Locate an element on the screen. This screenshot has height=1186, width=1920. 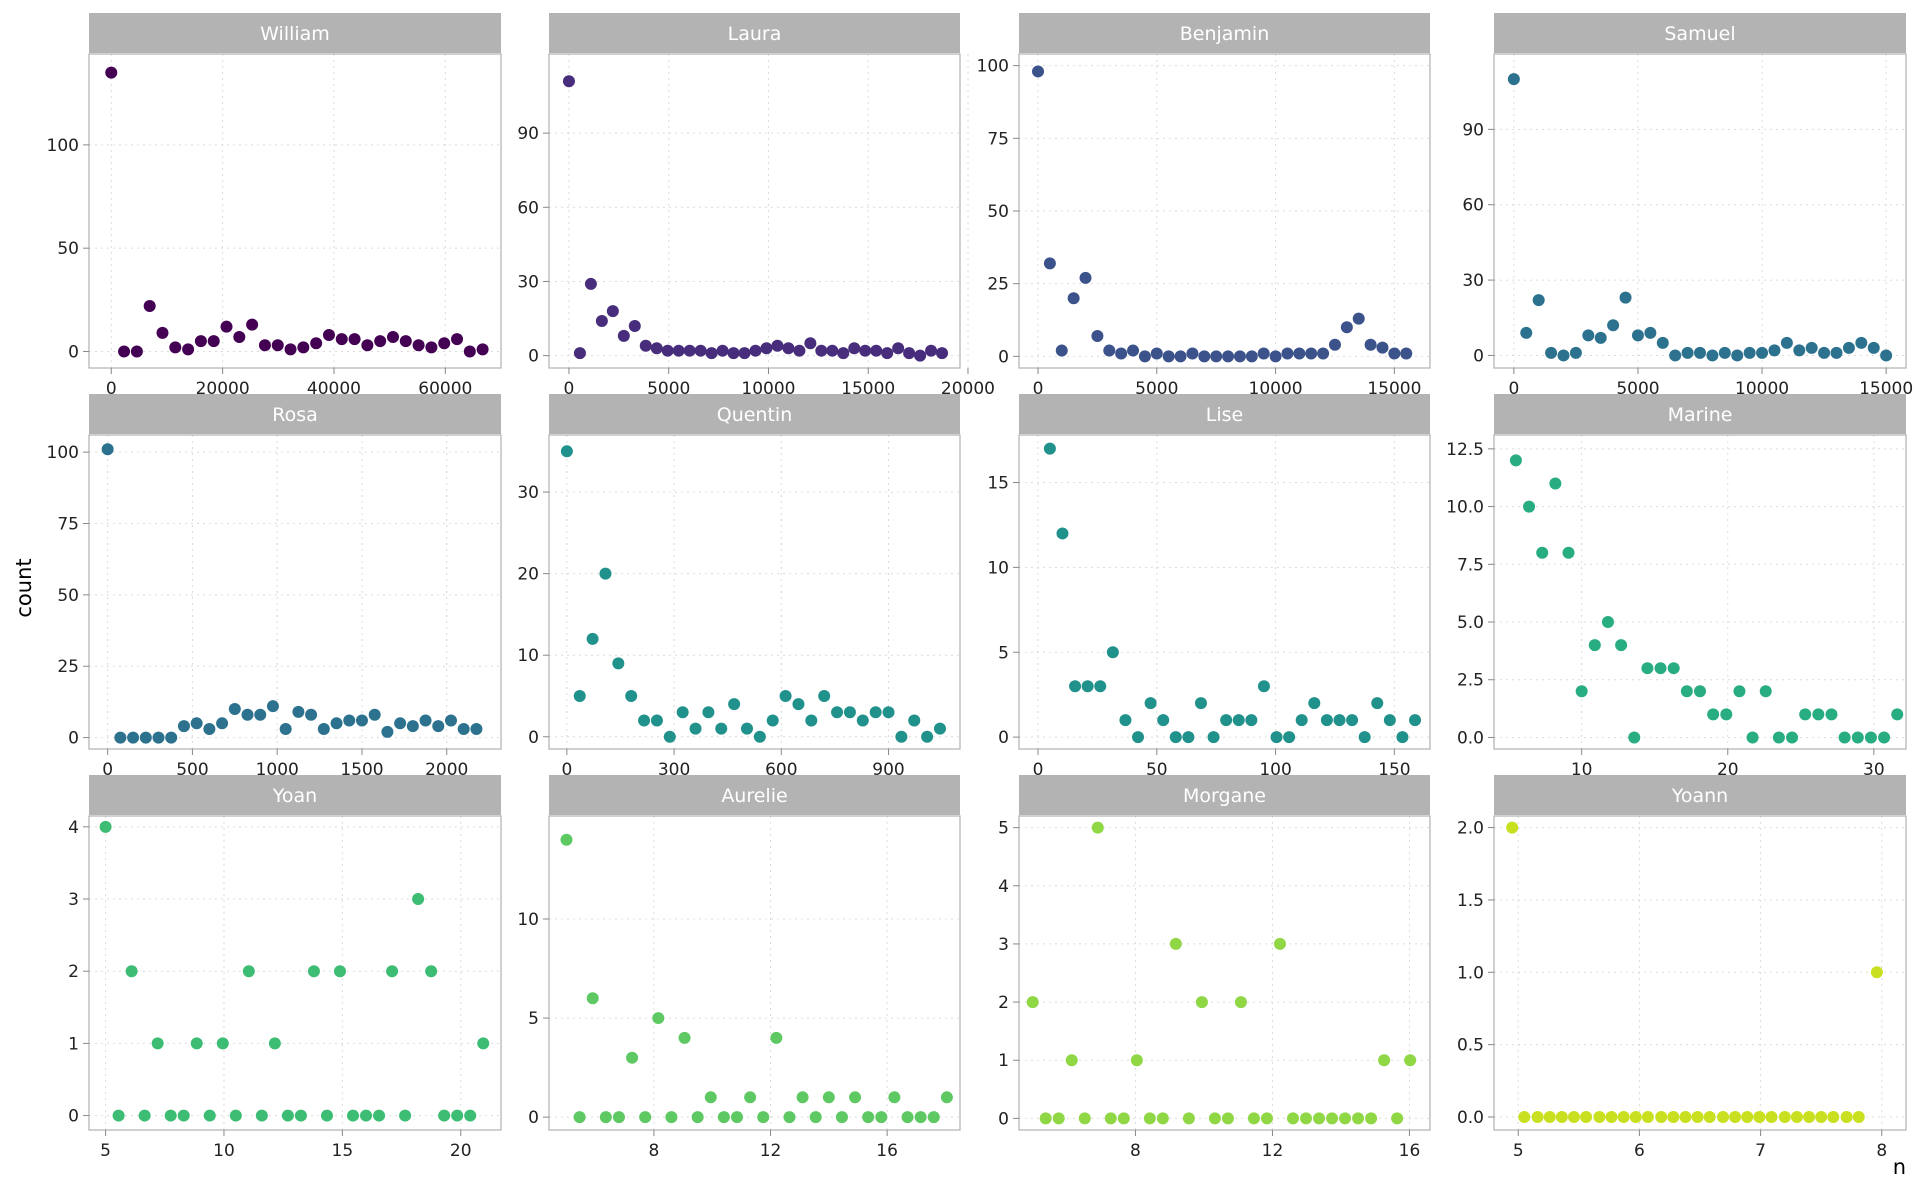
y-tick-label: 2 is located at coordinates (73, 972).